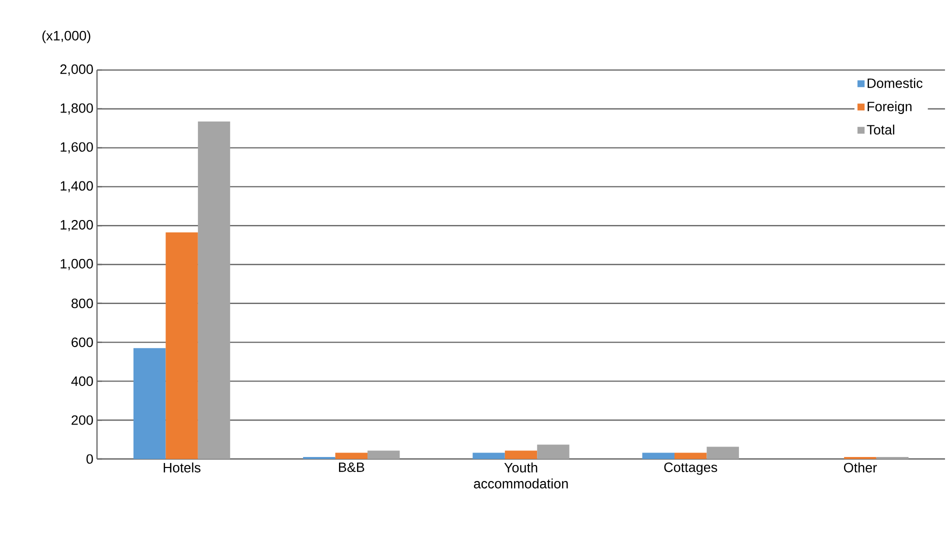 The width and height of the screenshot is (946, 536). I want to click on x-tick-label: B&B, so click(351, 467).